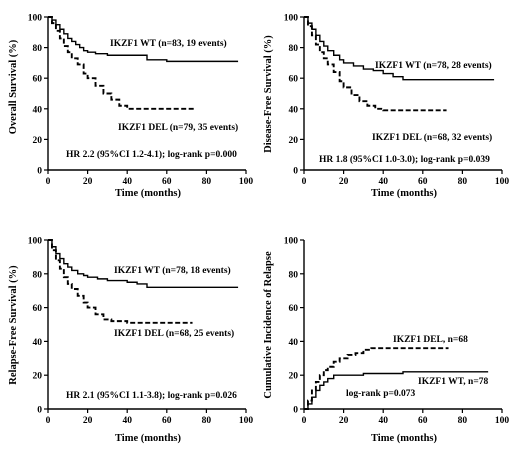  I want to click on x-tick-label-relapse-free-survival: 100, so click(246, 421).